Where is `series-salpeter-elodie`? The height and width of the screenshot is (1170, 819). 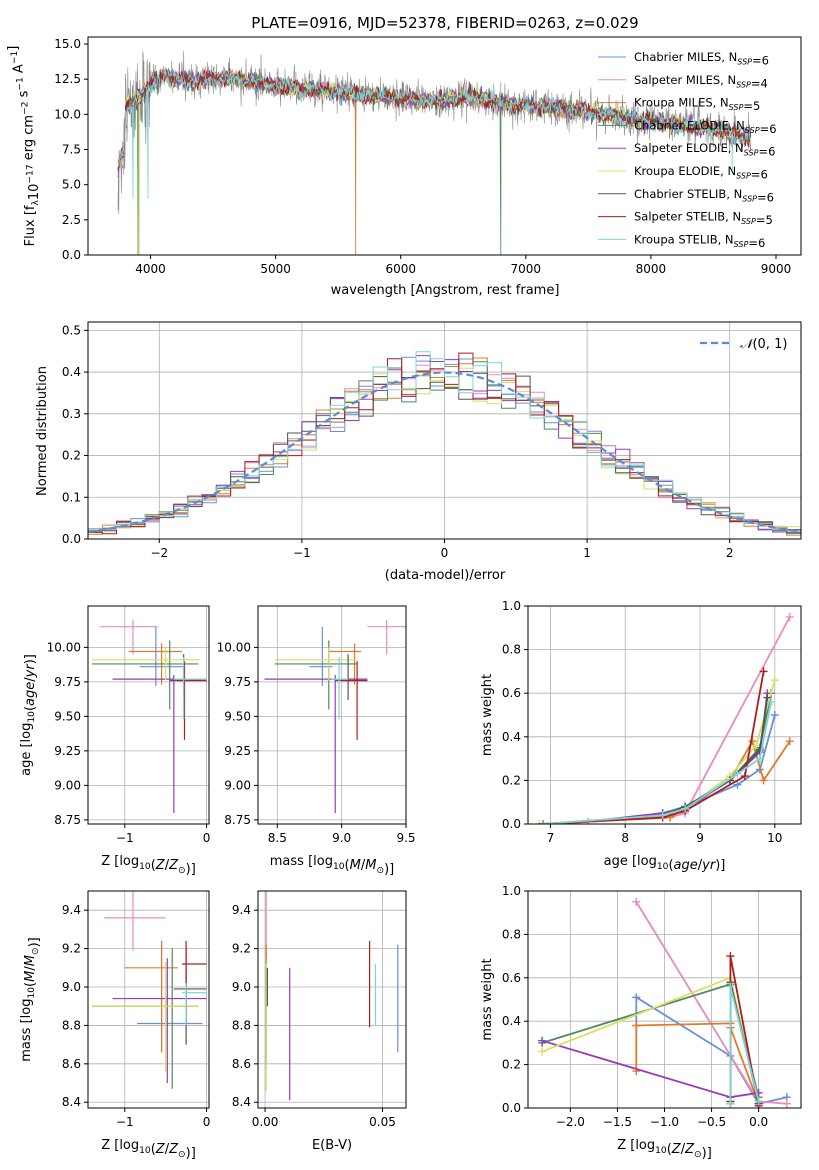
series-salpeter-elodie is located at coordinates (655, 756).